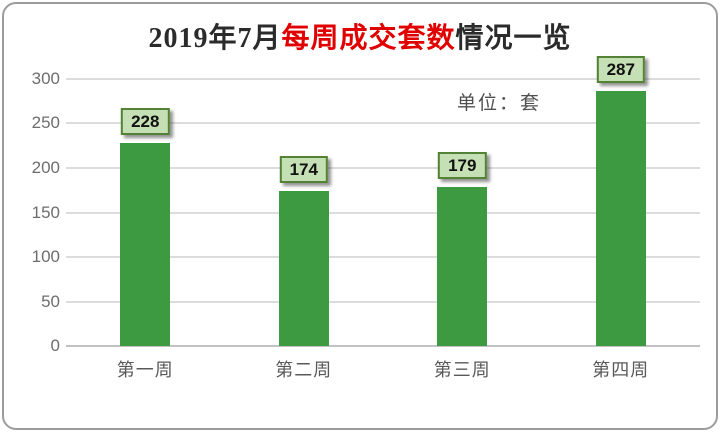  I want to click on y-tick-label: 100, so click(45, 256).